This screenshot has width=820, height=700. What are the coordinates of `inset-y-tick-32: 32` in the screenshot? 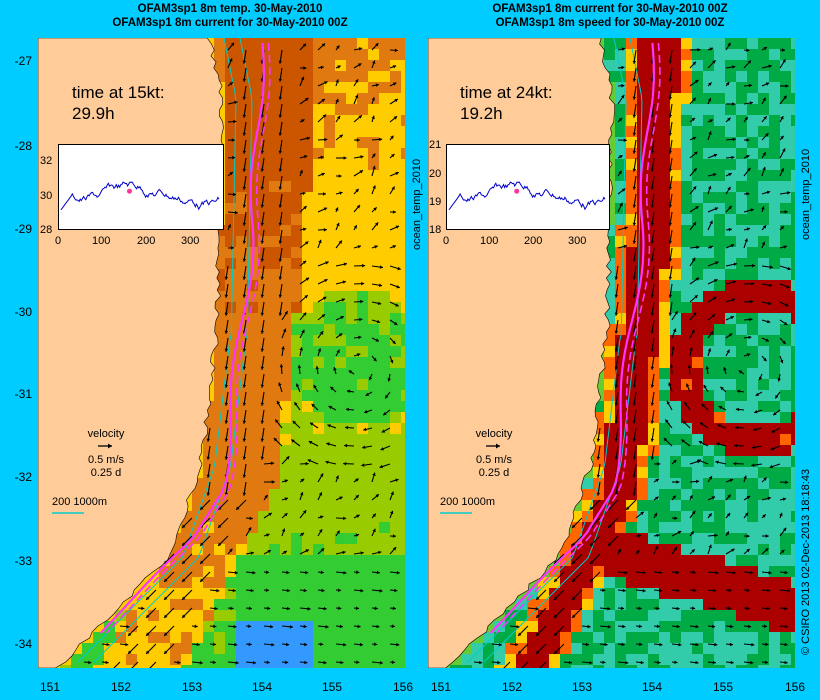 It's located at (46, 161).